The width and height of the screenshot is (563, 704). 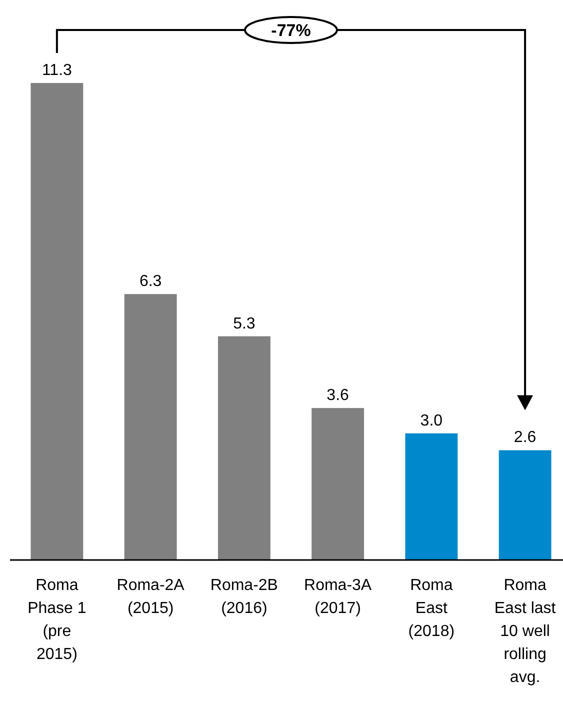 I want to click on data-label: 11.3, so click(x=57, y=70).